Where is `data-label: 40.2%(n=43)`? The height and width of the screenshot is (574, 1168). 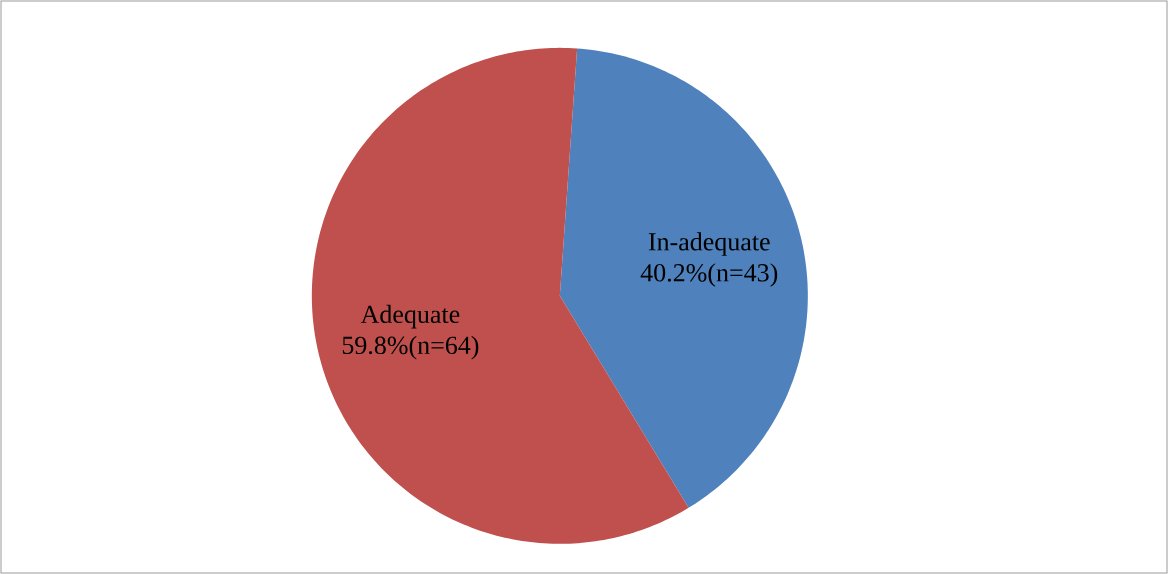 data-label: 40.2%(n=43) is located at coordinates (709, 275).